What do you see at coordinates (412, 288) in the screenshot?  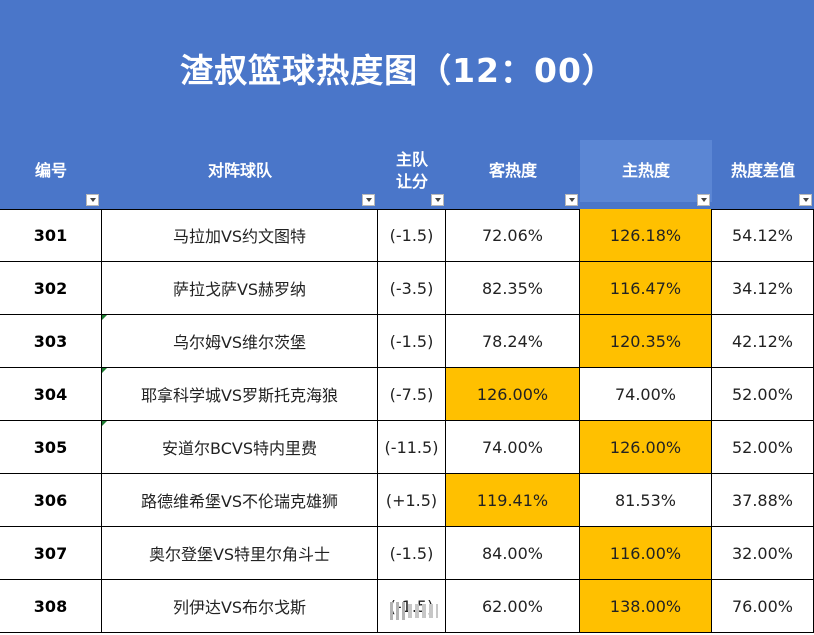 I see `cell-handicap: (-3.5)` at bounding box center [412, 288].